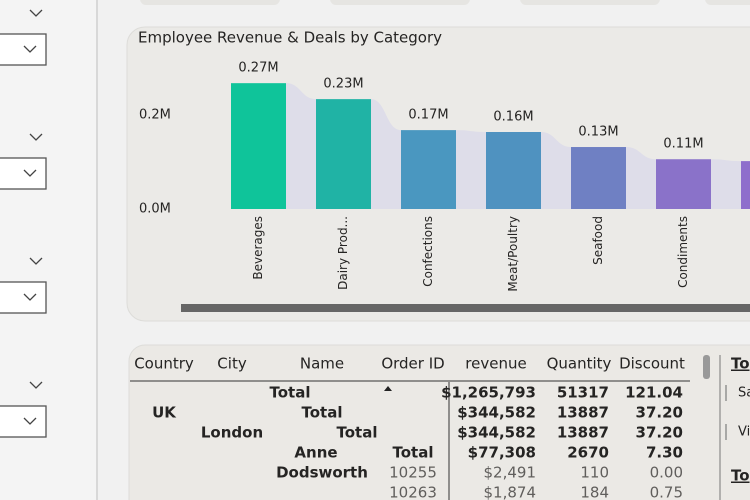 This screenshot has width=750, height=500. What do you see at coordinates (413, 492) in the screenshot?
I see `row-header: 10263` at bounding box center [413, 492].